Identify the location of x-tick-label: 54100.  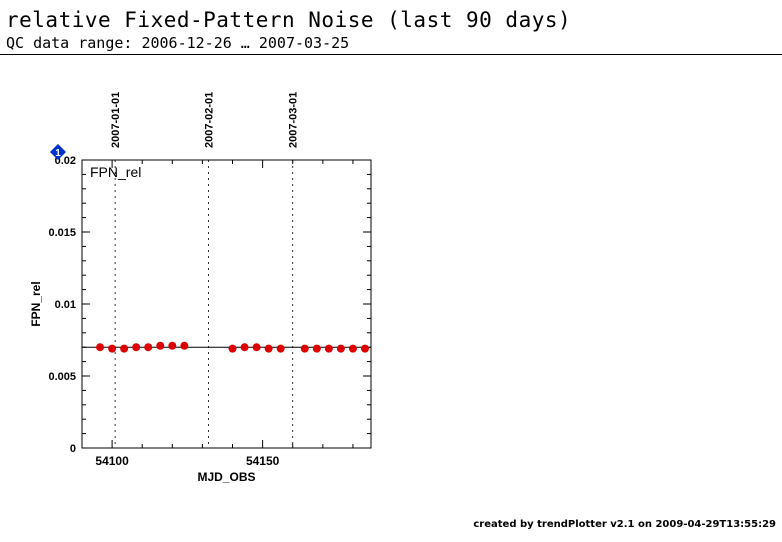
(112, 461).